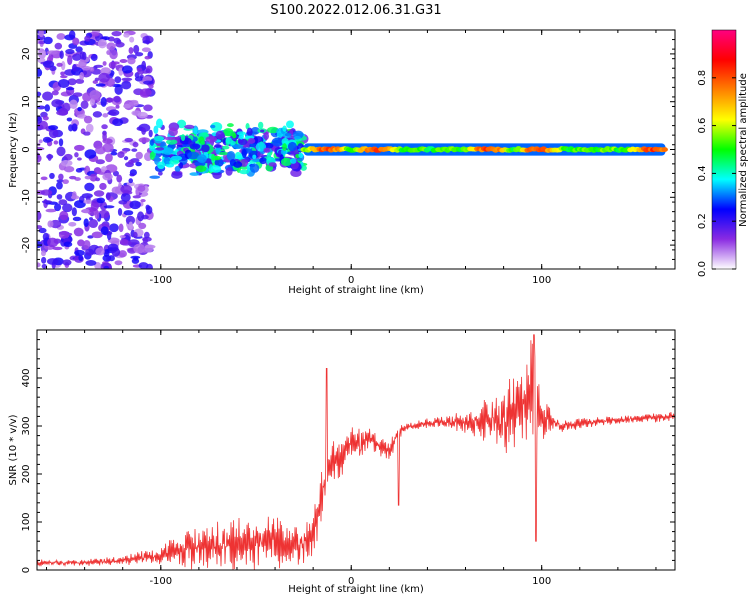 The image size is (750, 600). What do you see at coordinates (26, 149) in the screenshot?
I see `spectrogram-ytick-label: 0` at bounding box center [26, 149].